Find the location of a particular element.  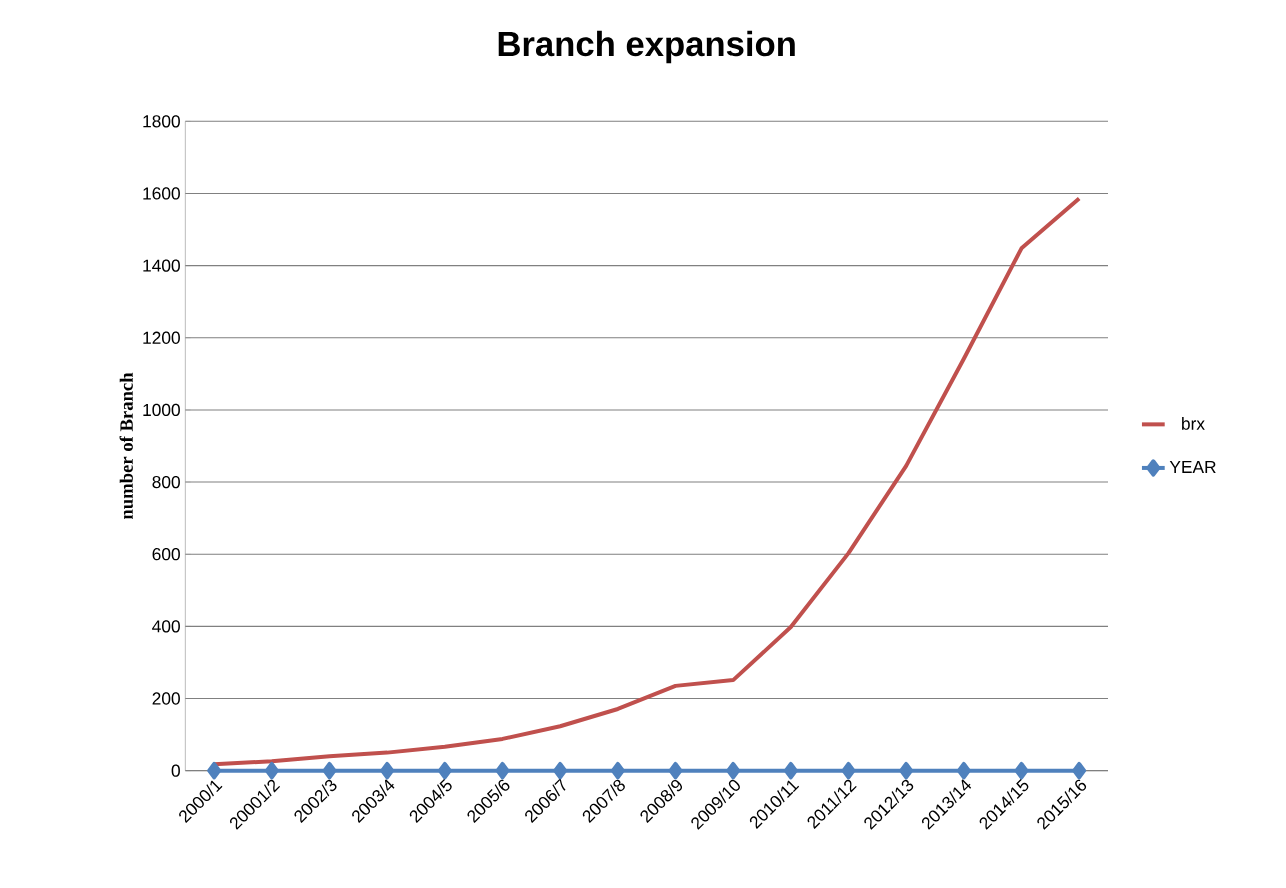

y-tick-label: 800 is located at coordinates (166, 482).